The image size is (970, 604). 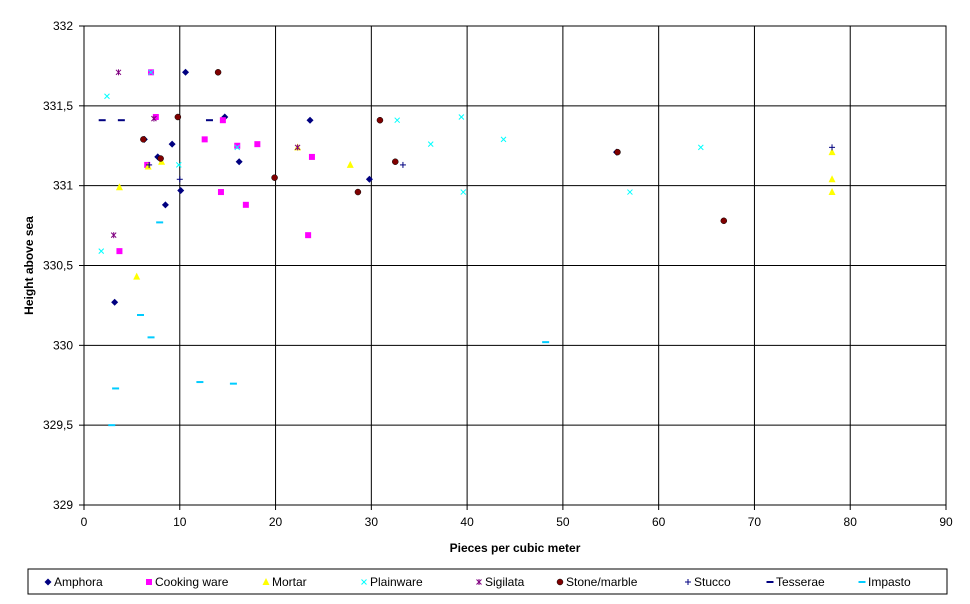 I want to click on x-tick-label: 30, so click(x=372, y=522).